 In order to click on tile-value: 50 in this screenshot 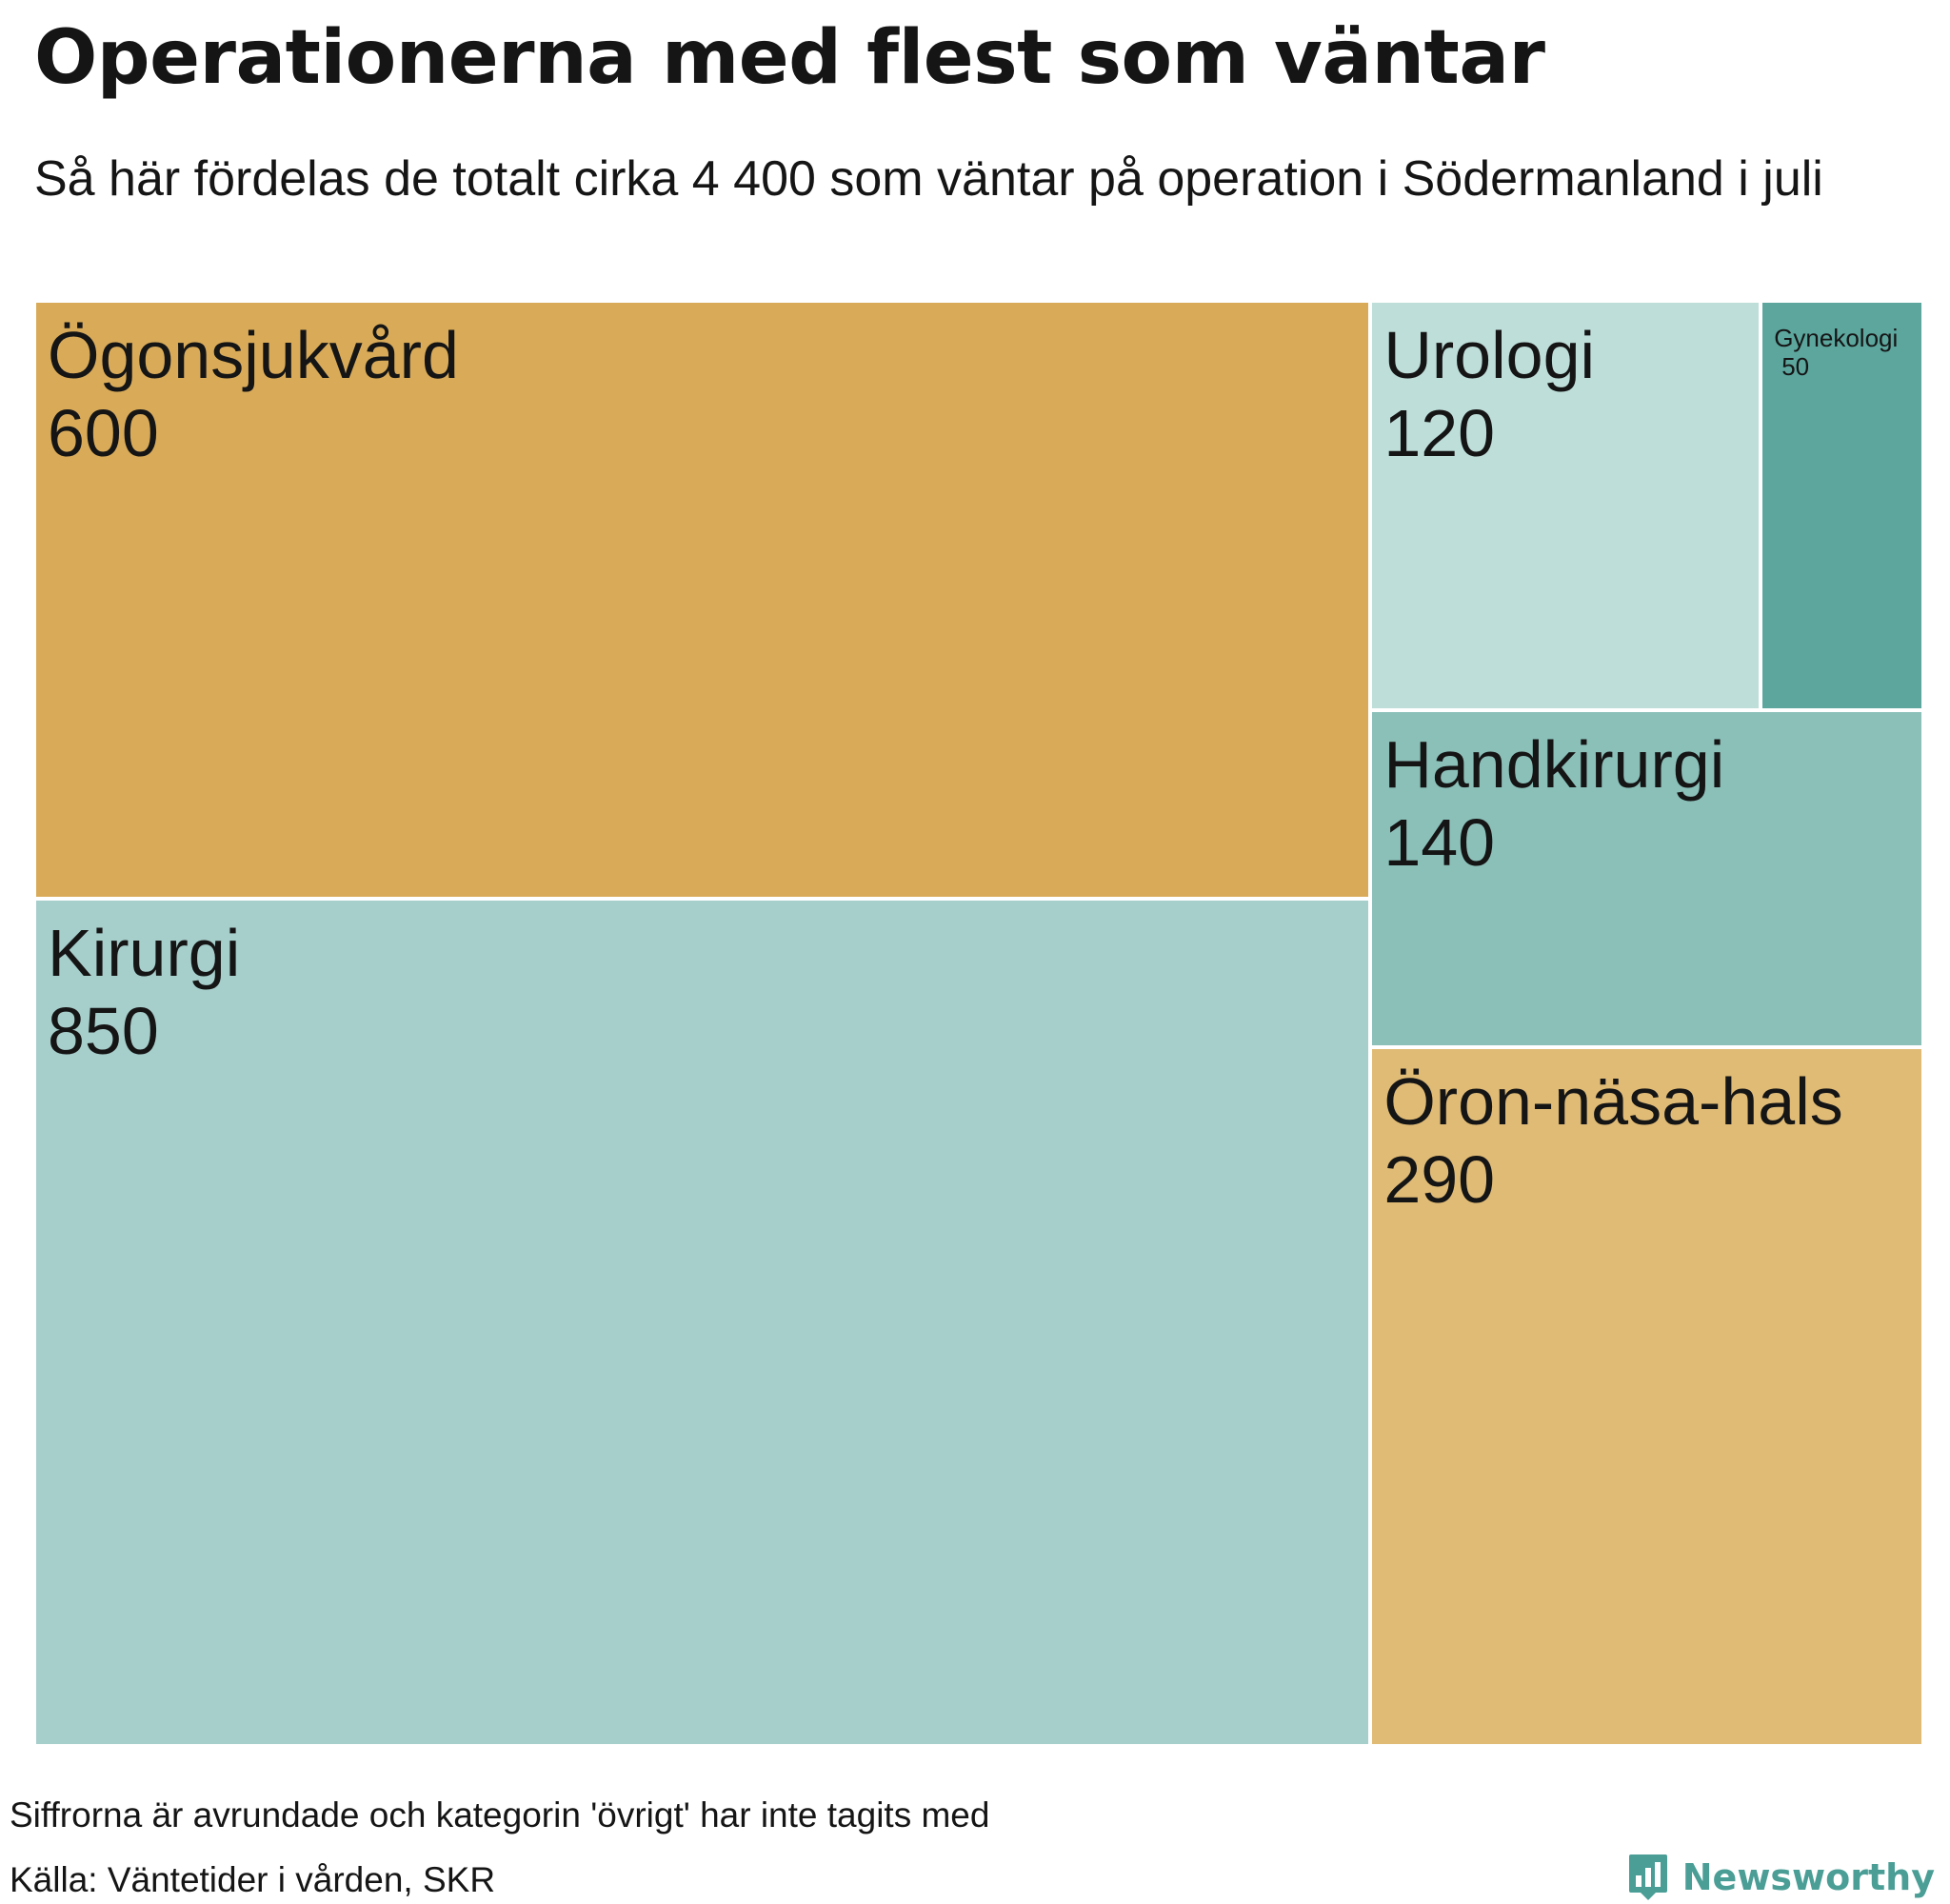, I will do `click(1795, 366)`.